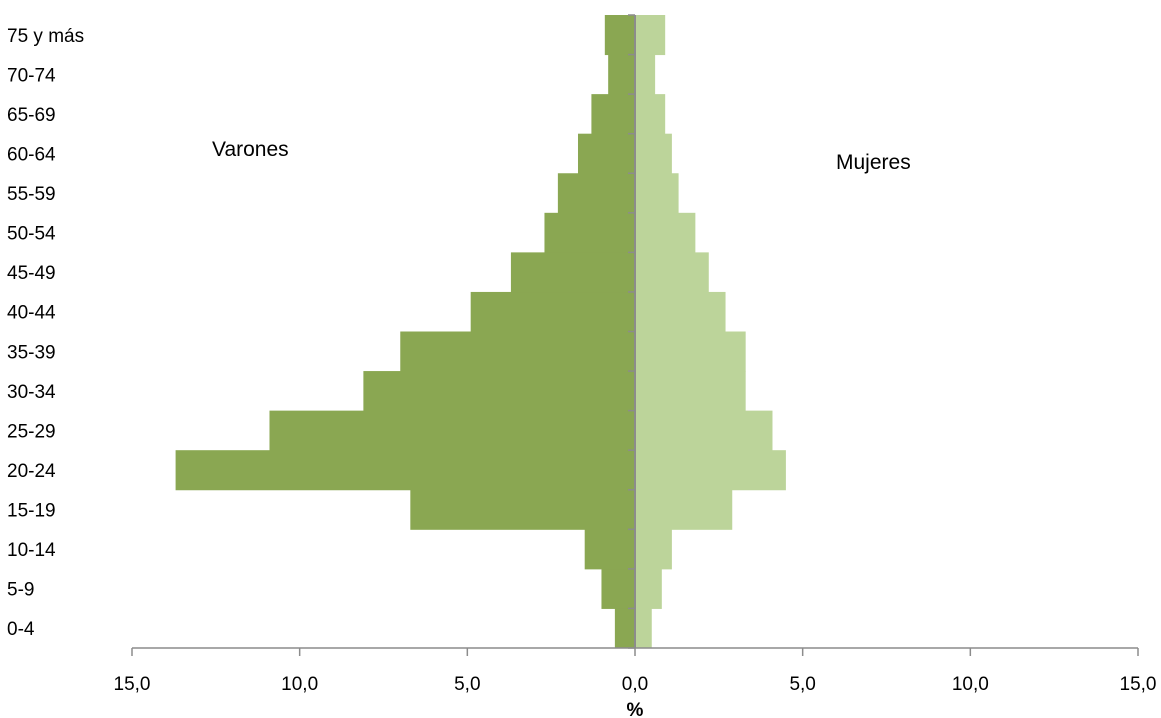 The height and width of the screenshot is (718, 1161). Describe the element at coordinates (20, 590) in the screenshot. I see `y-category-label-1: 5-9` at that location.